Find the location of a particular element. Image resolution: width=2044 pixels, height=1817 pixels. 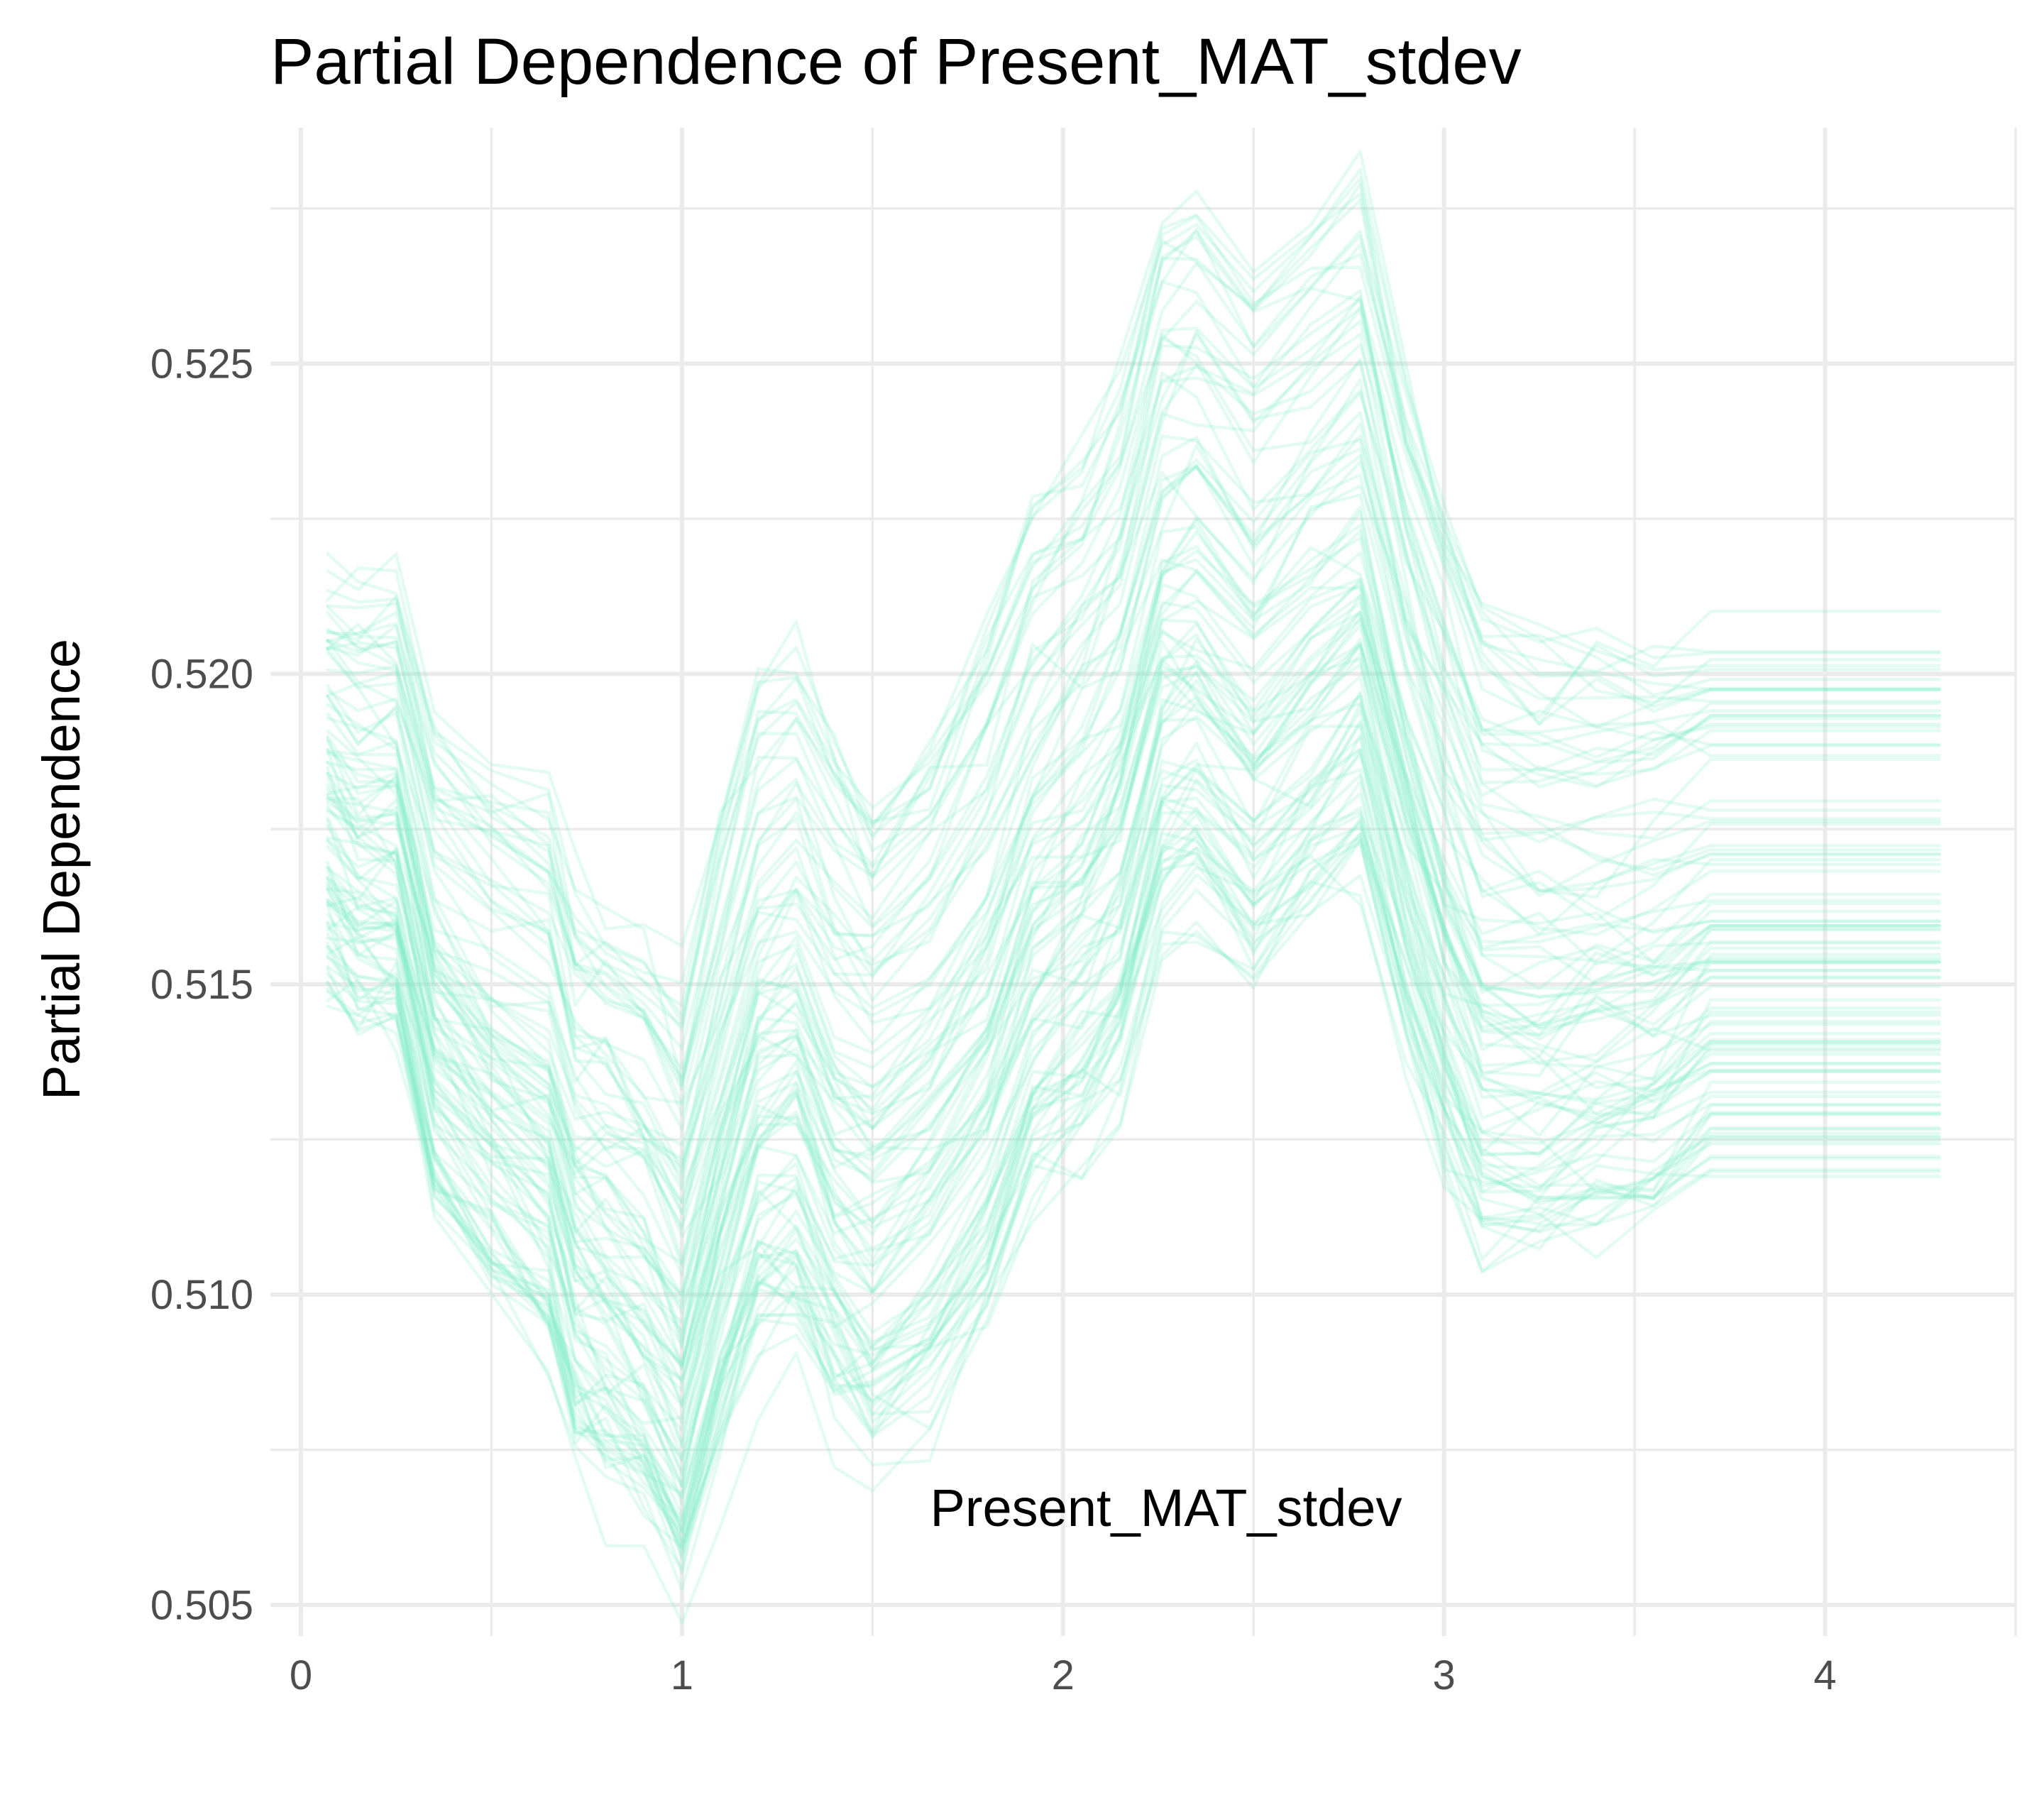

y-tick-label: 0.505 is located at coordinates (201, 1605).